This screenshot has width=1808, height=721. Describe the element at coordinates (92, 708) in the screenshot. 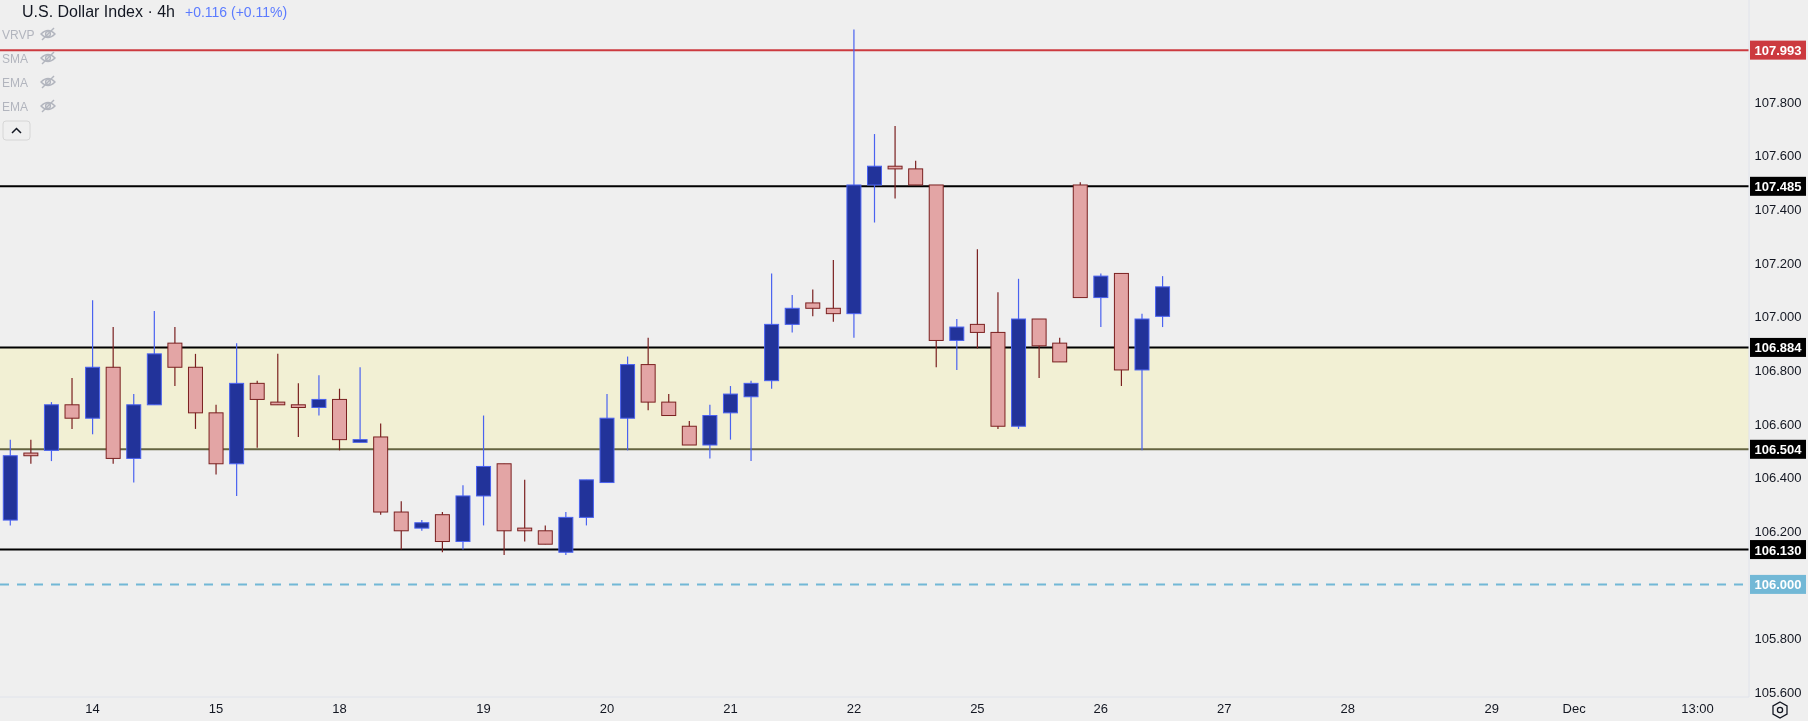

I see `x-tick-label: 14` at that location.